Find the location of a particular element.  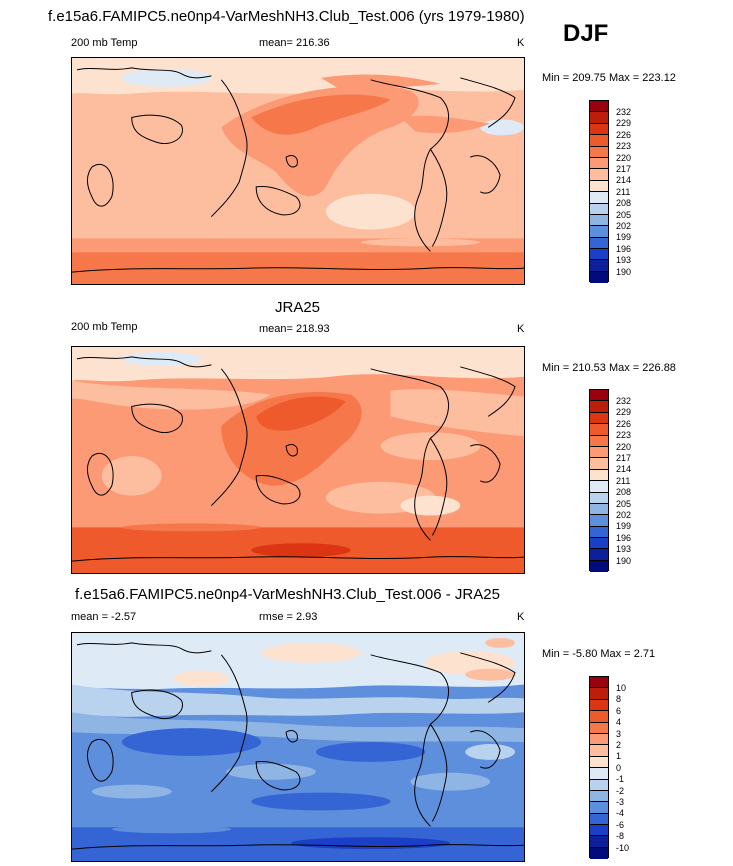

colorbar-tick-label: 0 is located at coordinates (619, 768).